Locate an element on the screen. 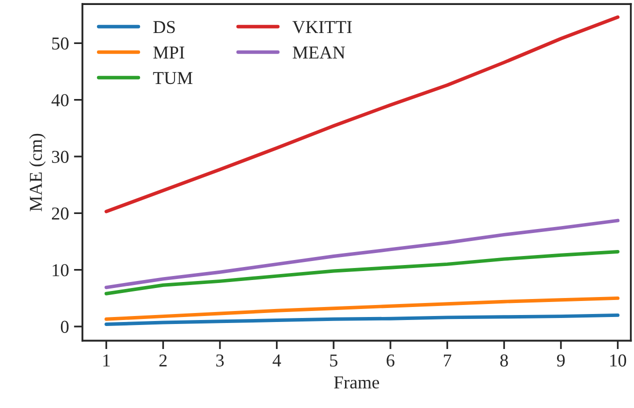  x-tick-label: 6 is located at coordinates (390, 360).